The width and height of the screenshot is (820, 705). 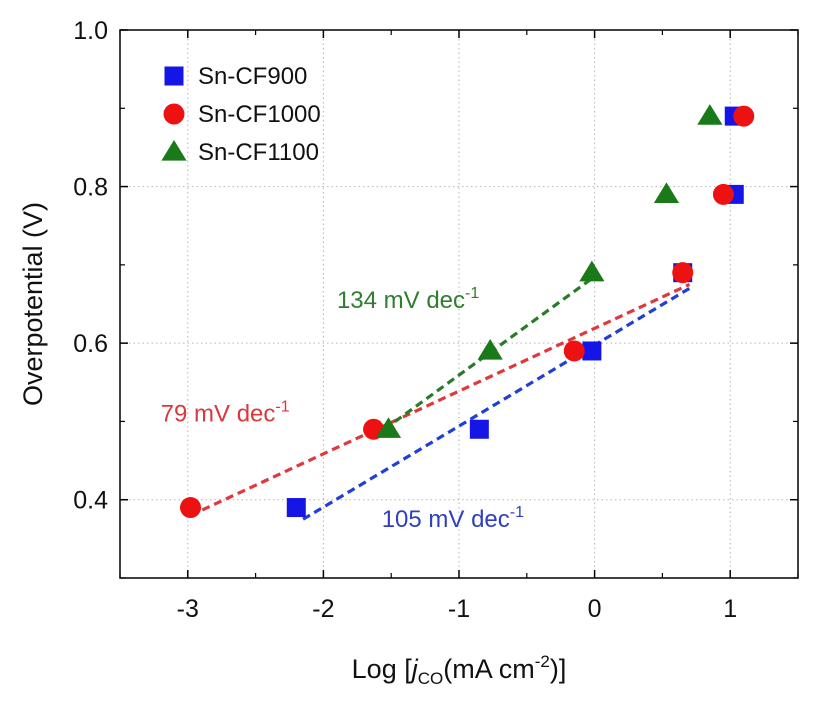 I want to click on y-tick-label-3: 1.0, so click(x=90, y=31).